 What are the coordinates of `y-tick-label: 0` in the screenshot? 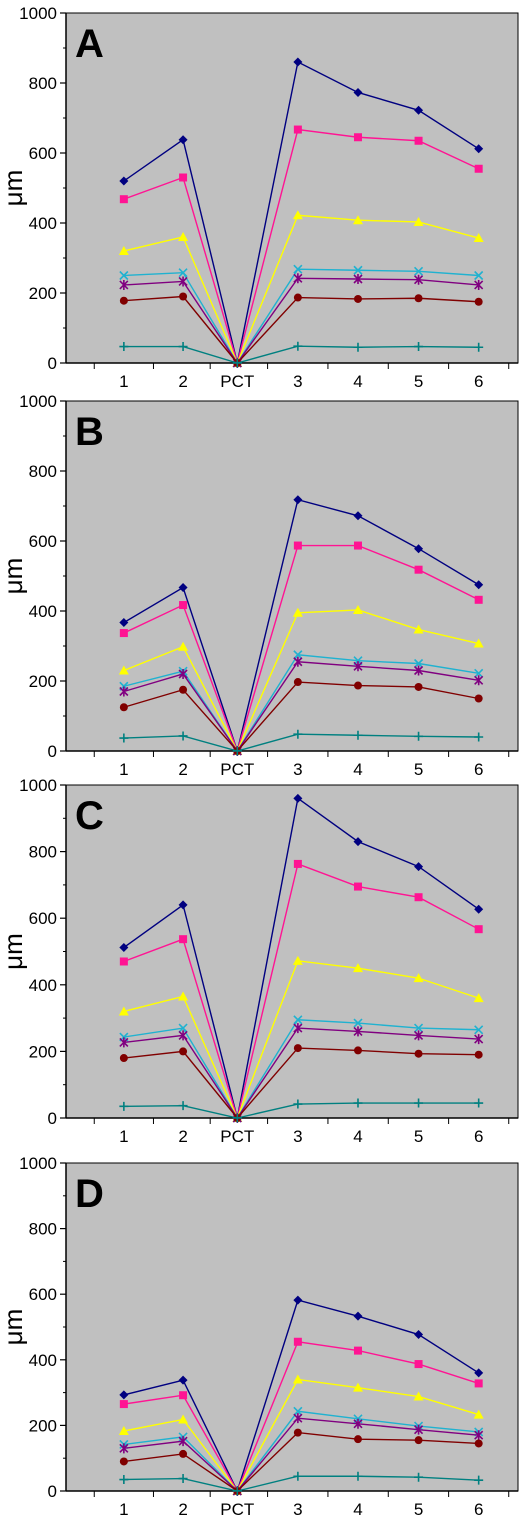 It's located at (52, 1118).